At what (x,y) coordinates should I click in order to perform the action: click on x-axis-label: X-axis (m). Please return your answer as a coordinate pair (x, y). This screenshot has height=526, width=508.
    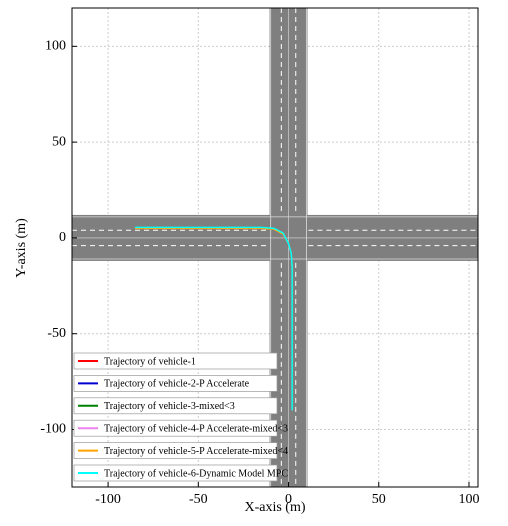
    Looking at the image, I should click on (274, 507).